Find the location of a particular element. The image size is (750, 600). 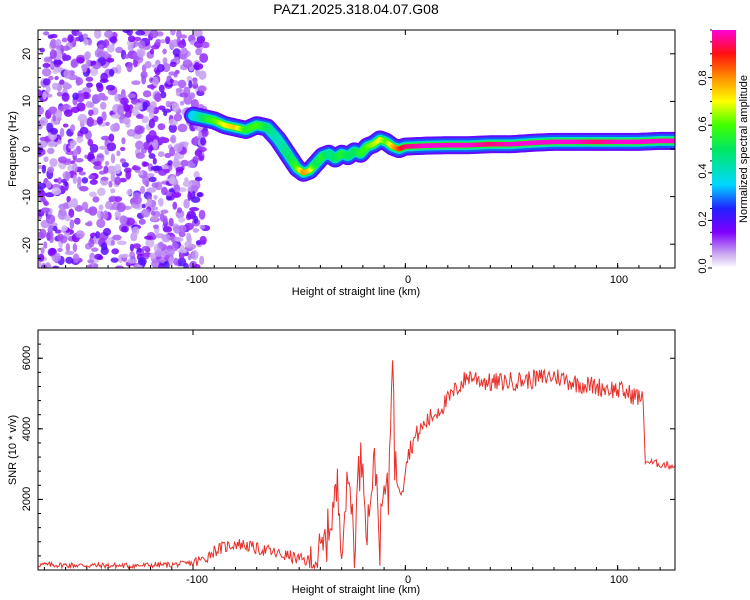

top-ytick-label: -10 is located at coordinates (27, 197).